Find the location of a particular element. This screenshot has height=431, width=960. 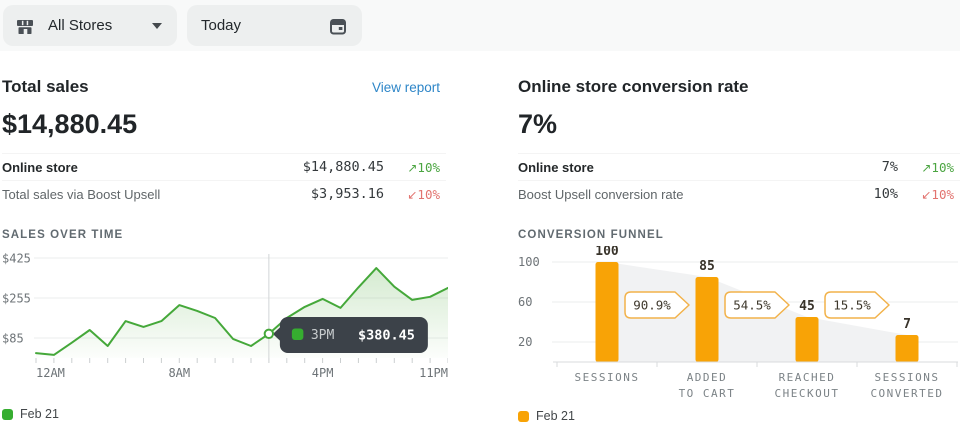

x-axis-label: 12AM is located at coordinates (50, 373).